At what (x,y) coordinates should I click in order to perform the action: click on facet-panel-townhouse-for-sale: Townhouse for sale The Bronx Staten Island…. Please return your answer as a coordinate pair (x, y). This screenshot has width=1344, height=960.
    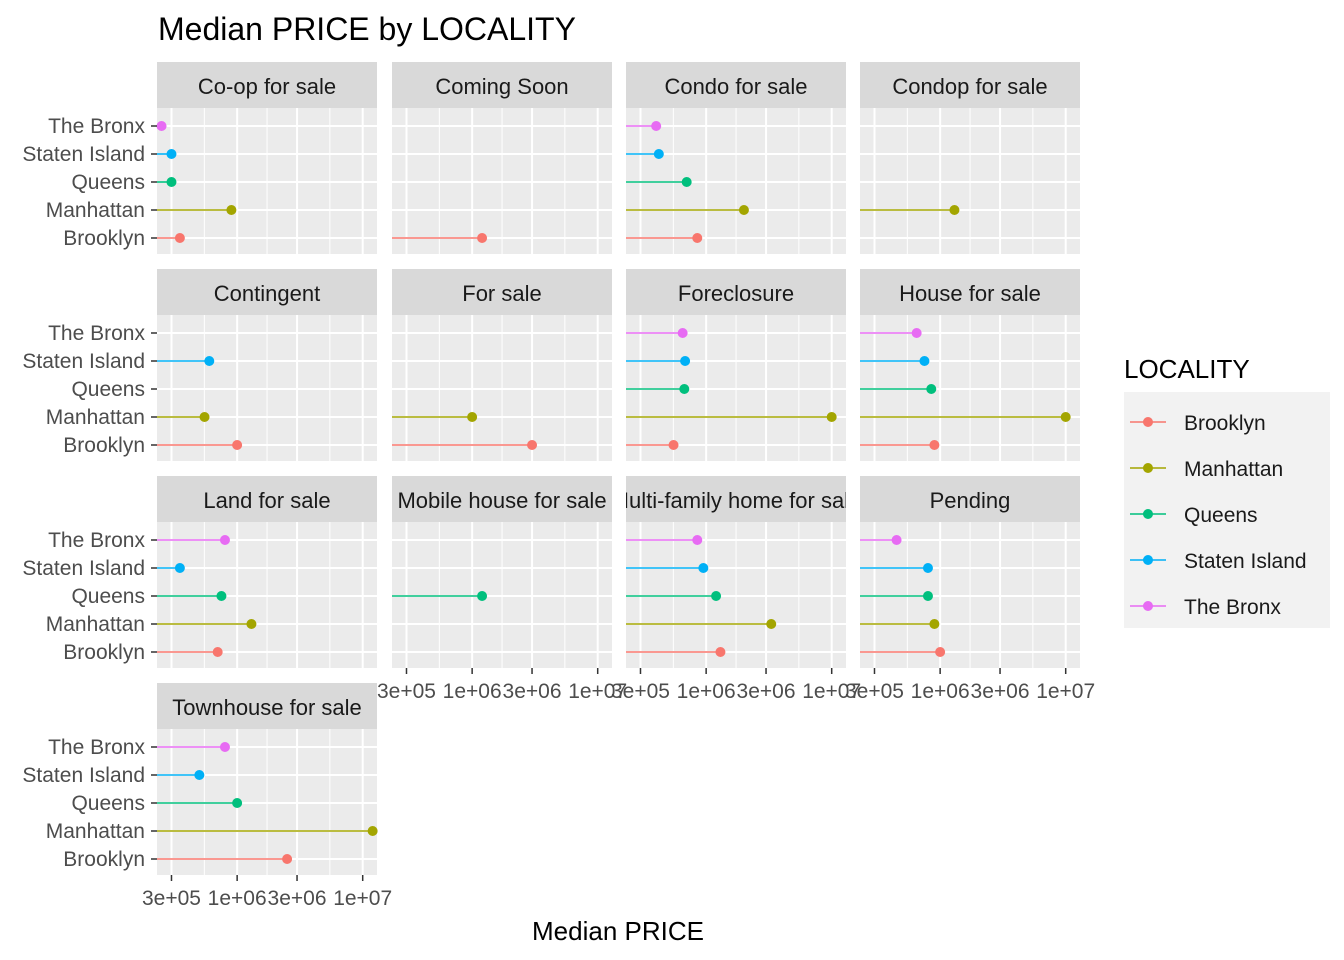
    Looking at the image, I should click on (207, 796).